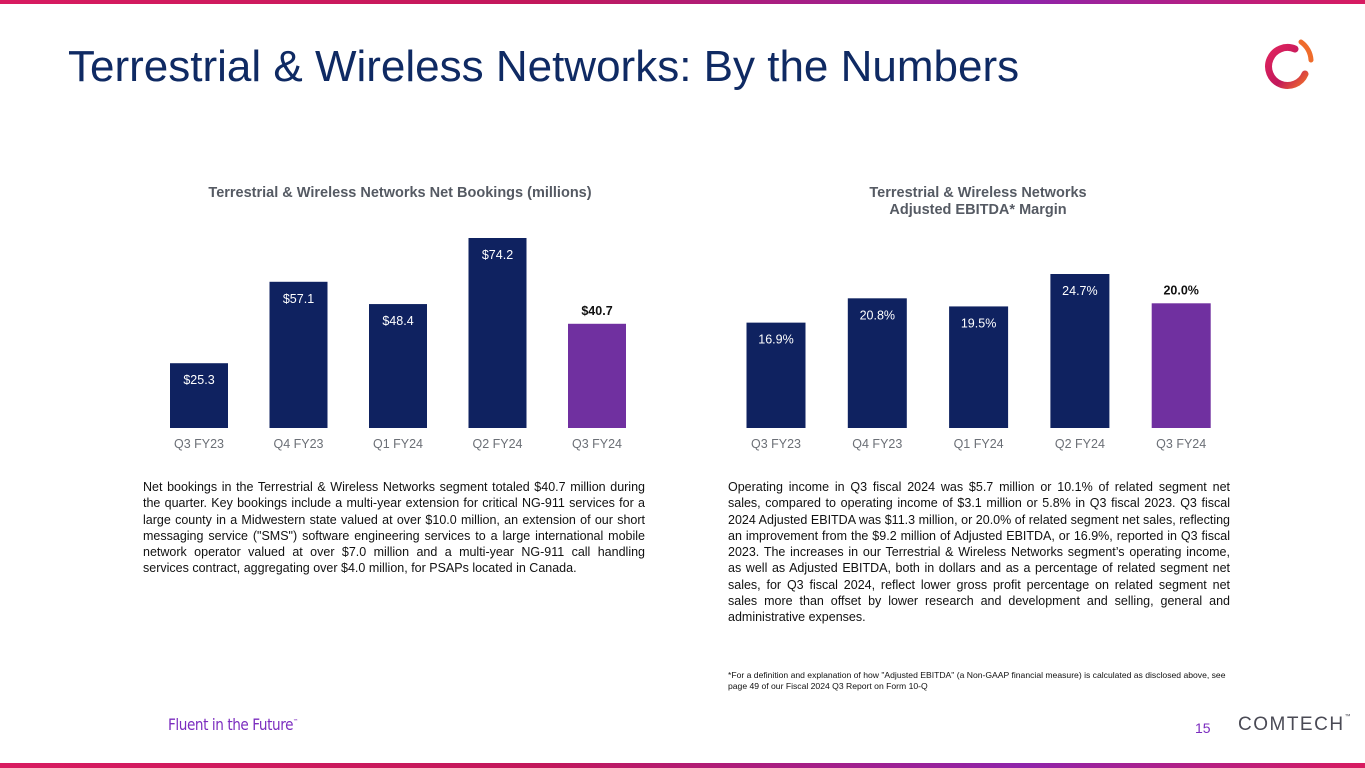 This screenshot has height=768, width=1365. Describe the element at coordinates (1289, 64) in the screenshot. I see `comtech-logo-icon` at that location.